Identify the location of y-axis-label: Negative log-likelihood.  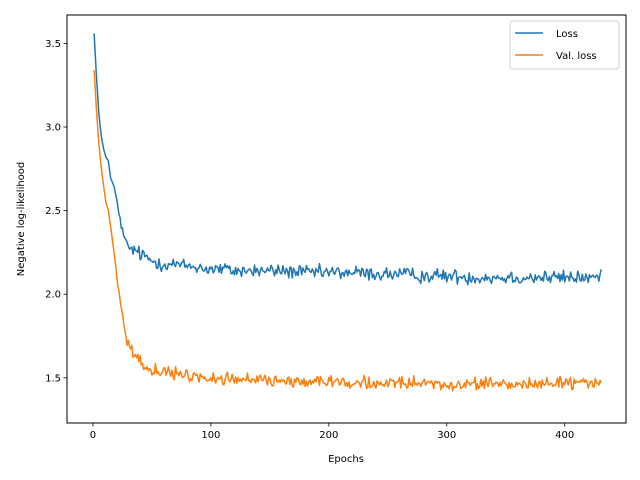
(21, 219).